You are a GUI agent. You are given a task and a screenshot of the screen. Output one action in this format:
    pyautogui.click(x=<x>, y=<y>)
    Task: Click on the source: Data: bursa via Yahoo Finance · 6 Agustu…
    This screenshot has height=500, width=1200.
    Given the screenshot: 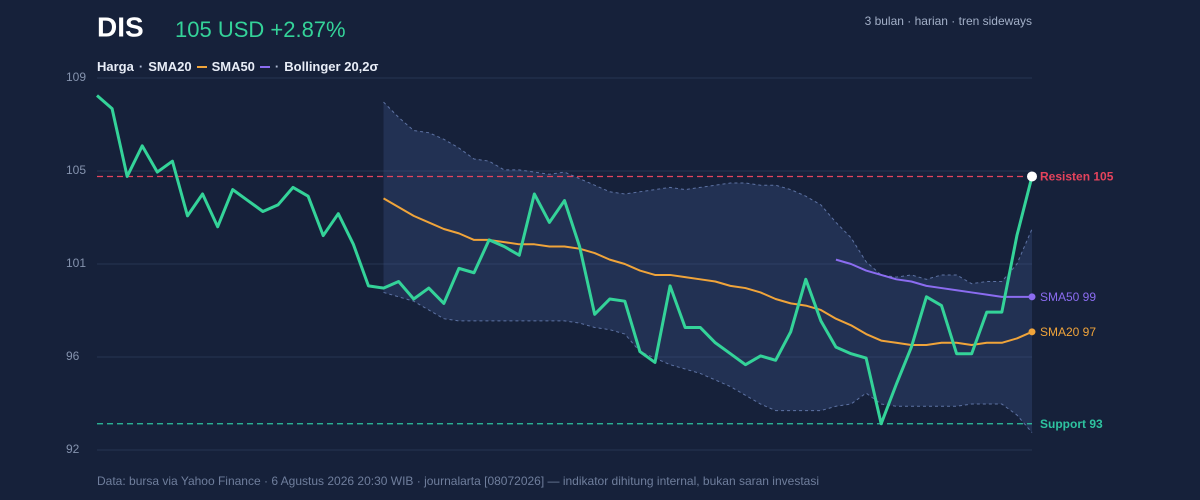 What is the action you would take?
    pyautogui.click(x=458, y=481)
    